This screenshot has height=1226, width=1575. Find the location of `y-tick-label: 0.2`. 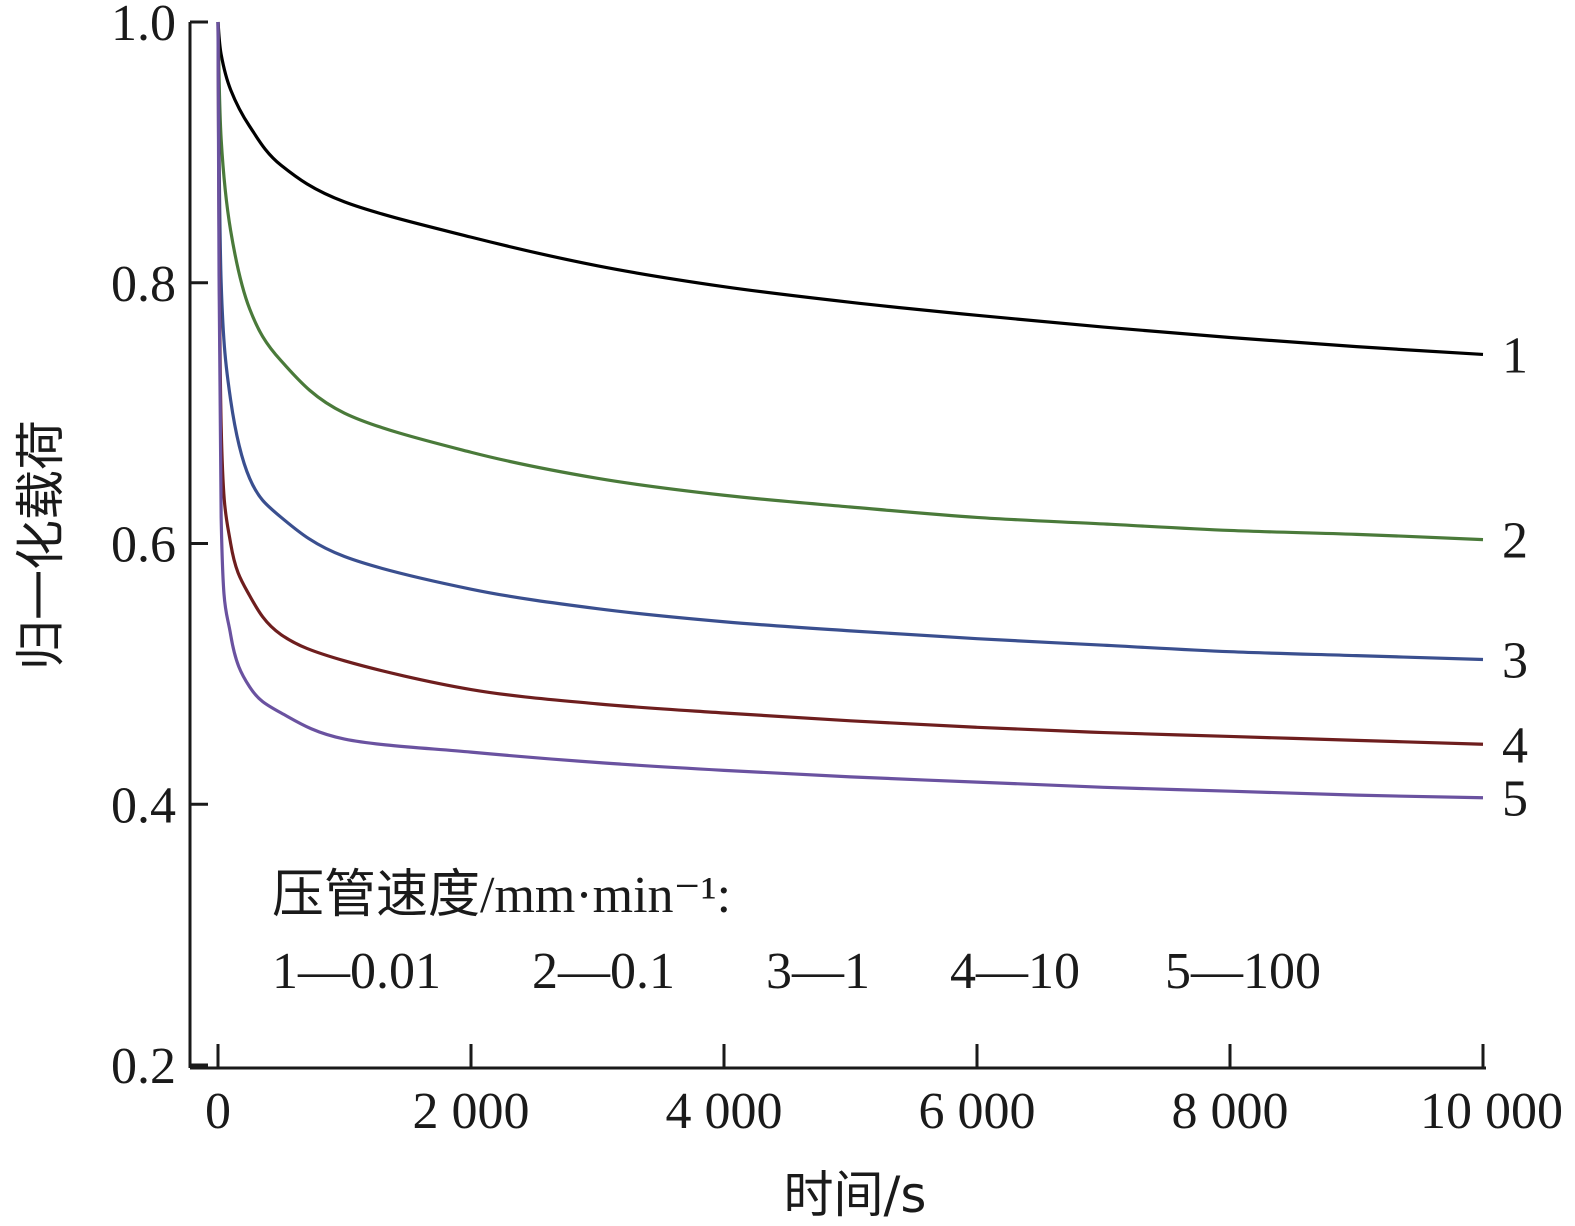

y-tick-label: 0.2 is located at coordinates (143, 1066).